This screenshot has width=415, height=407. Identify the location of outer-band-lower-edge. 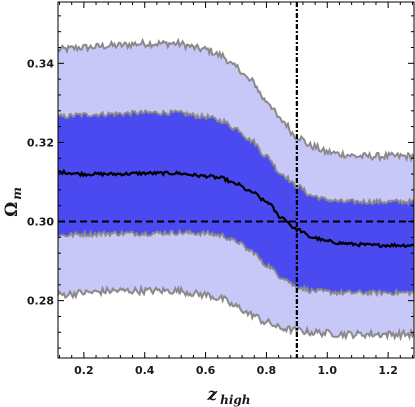
(236, 313).